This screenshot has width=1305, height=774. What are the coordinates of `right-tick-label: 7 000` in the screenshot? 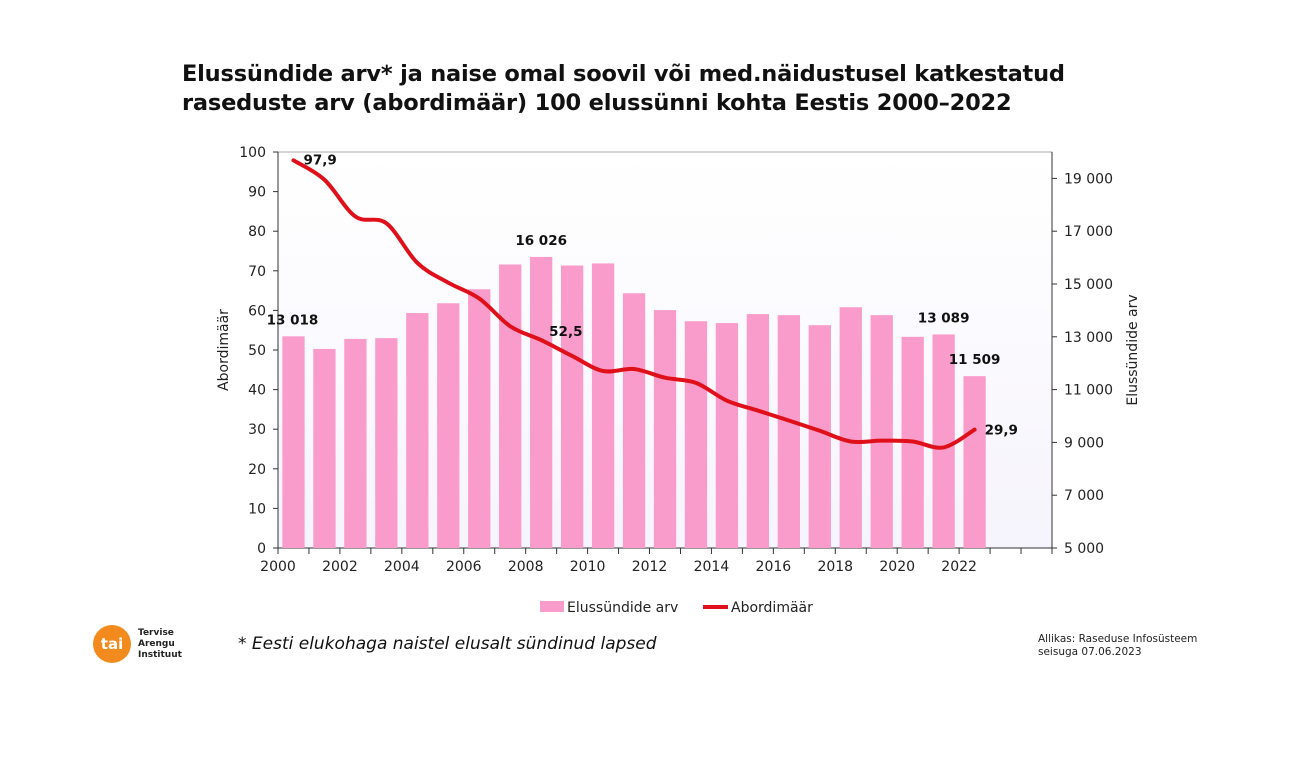 It's located at (1084, 496).